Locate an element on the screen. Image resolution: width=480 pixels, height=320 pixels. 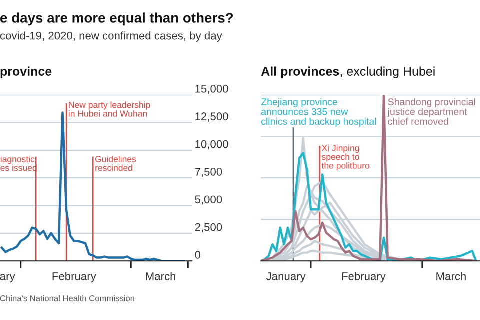
annotation: Shandong provincial justice department chief removed is located at coordinates (432, 112).